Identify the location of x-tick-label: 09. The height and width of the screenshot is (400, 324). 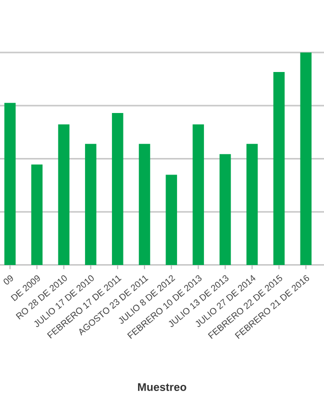
(8, 280).